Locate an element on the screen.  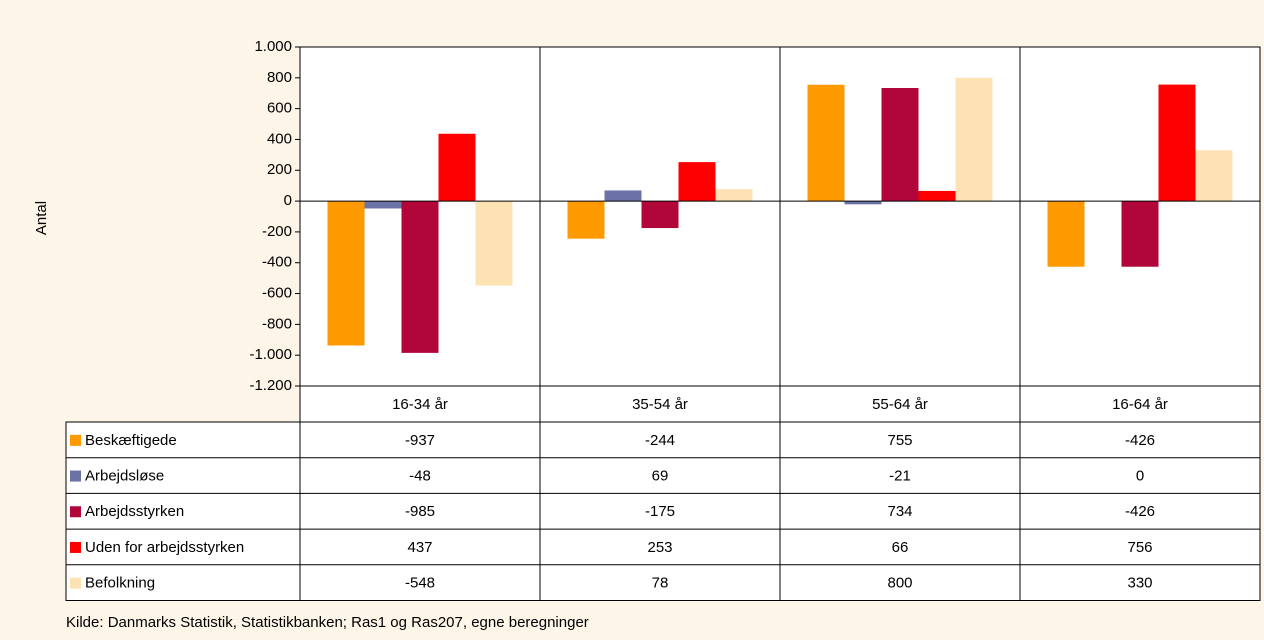
y-tick-label: 1.000 is located at coordinates (273, 46).